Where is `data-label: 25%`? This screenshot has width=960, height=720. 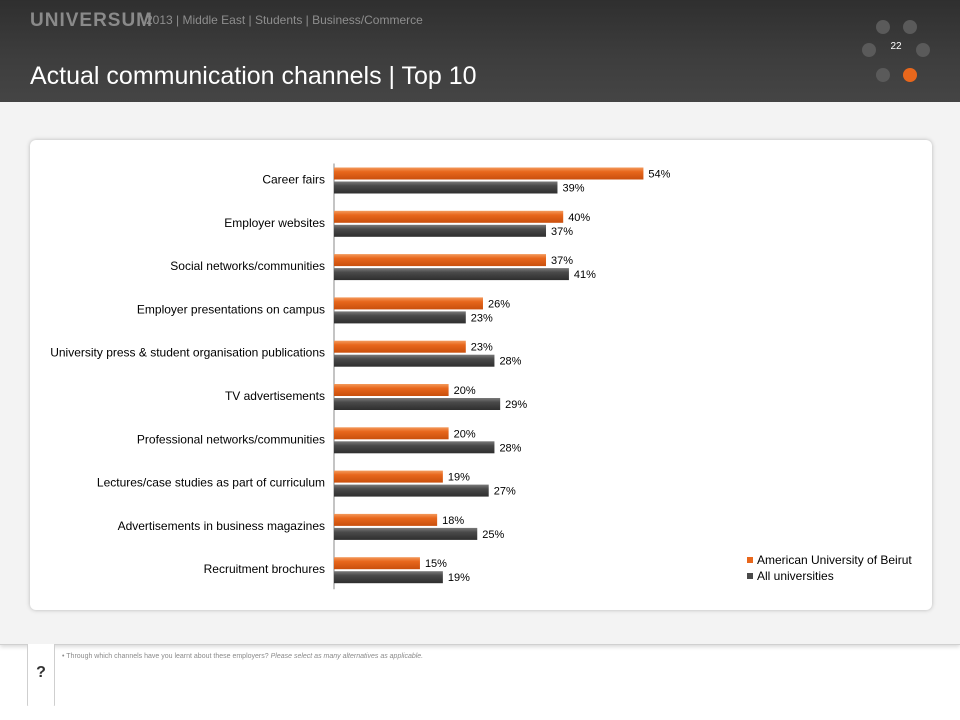
data-label: 25% is located at coordinates (493, 535).